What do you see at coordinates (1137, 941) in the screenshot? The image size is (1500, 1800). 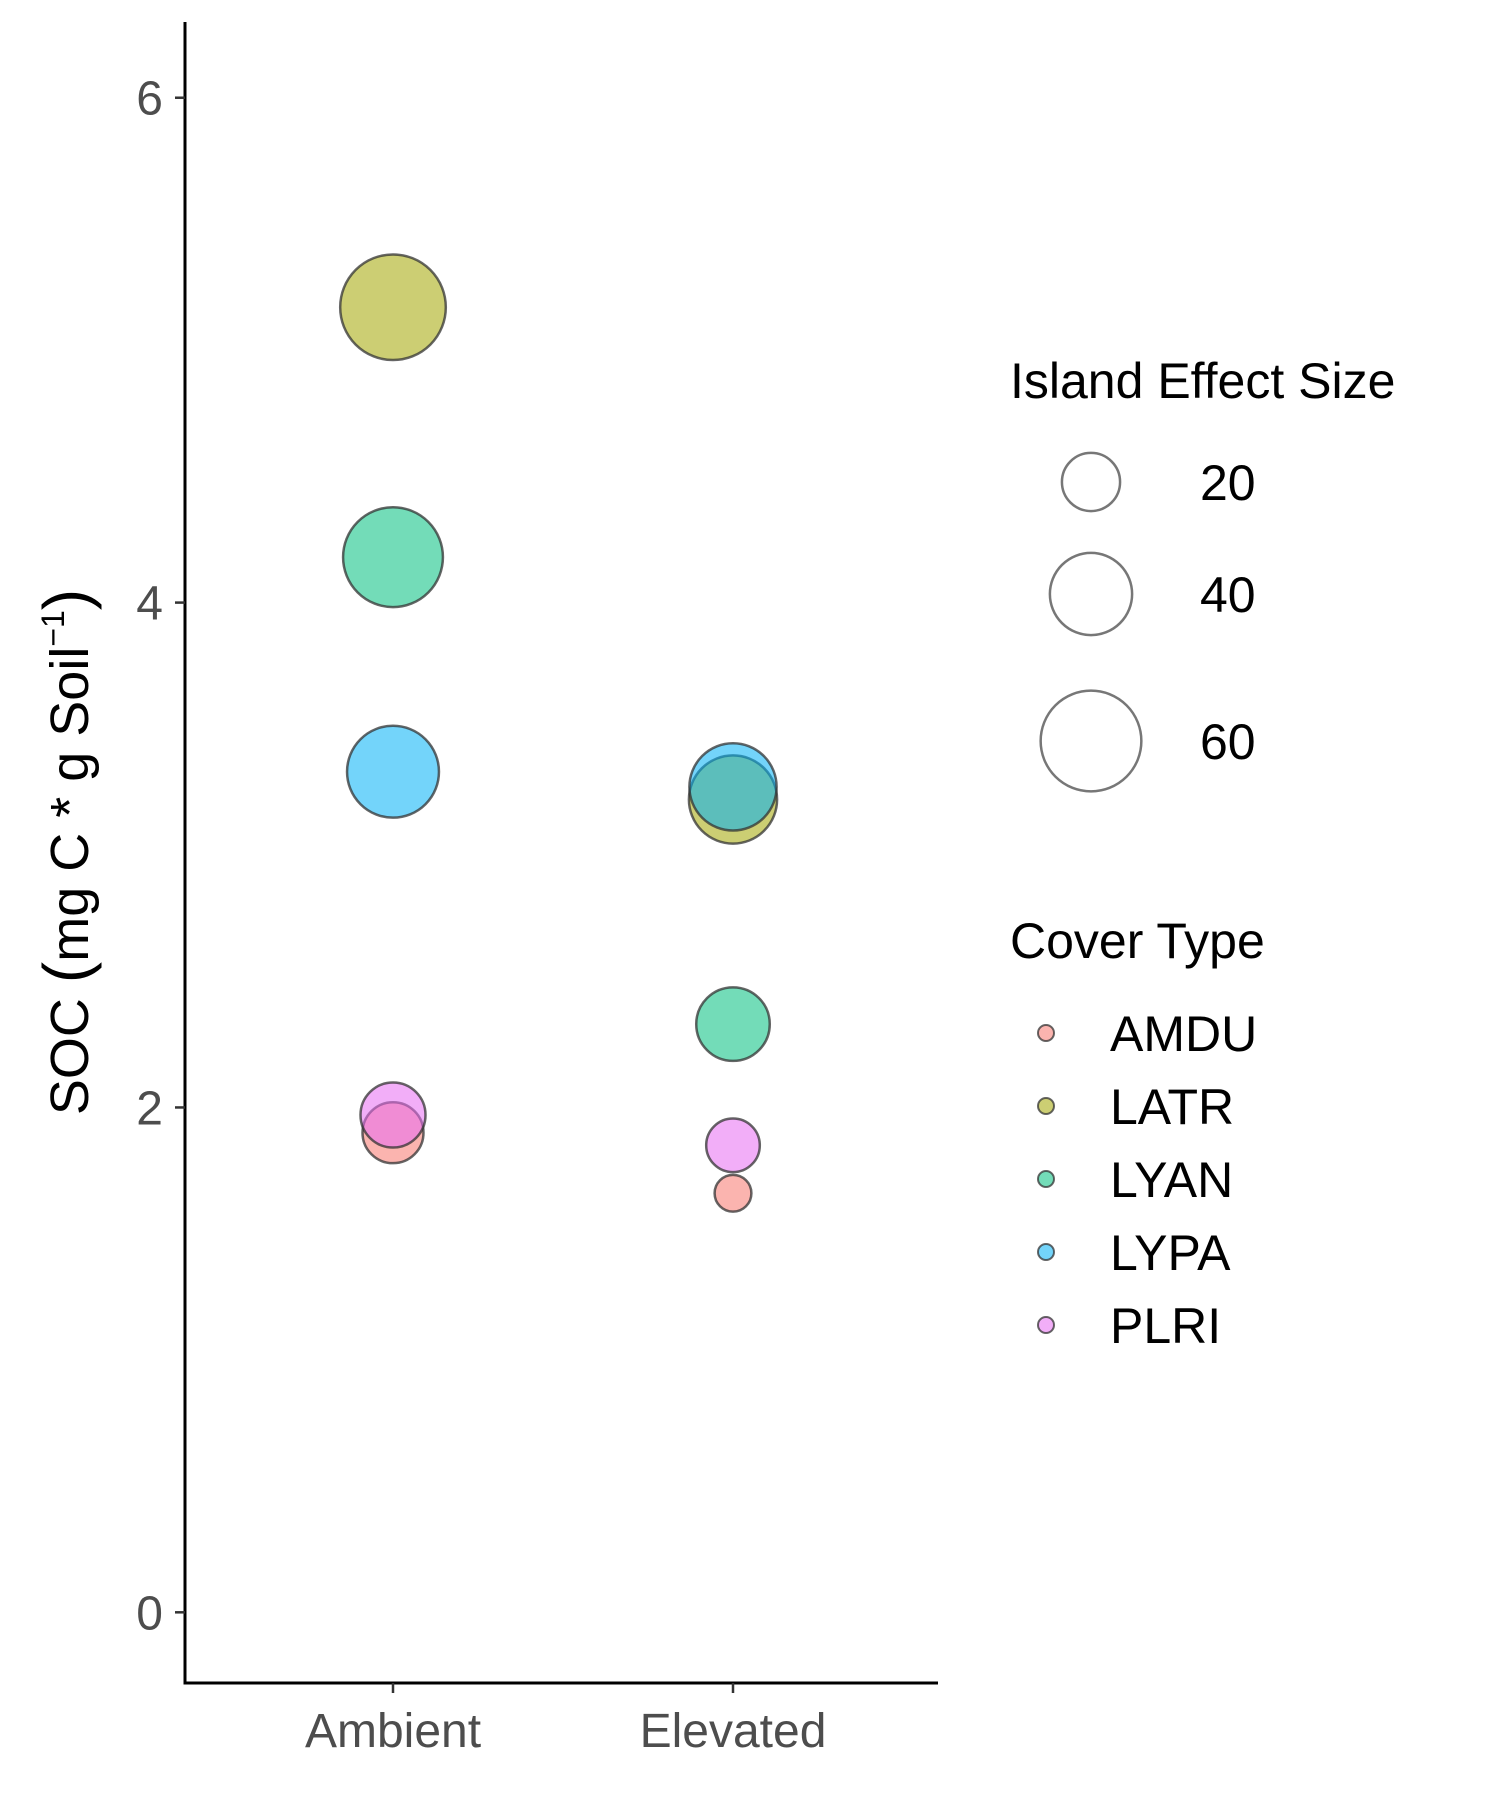 I see `color-legend-title: Cover Type` at bounding box center [1137, 941].